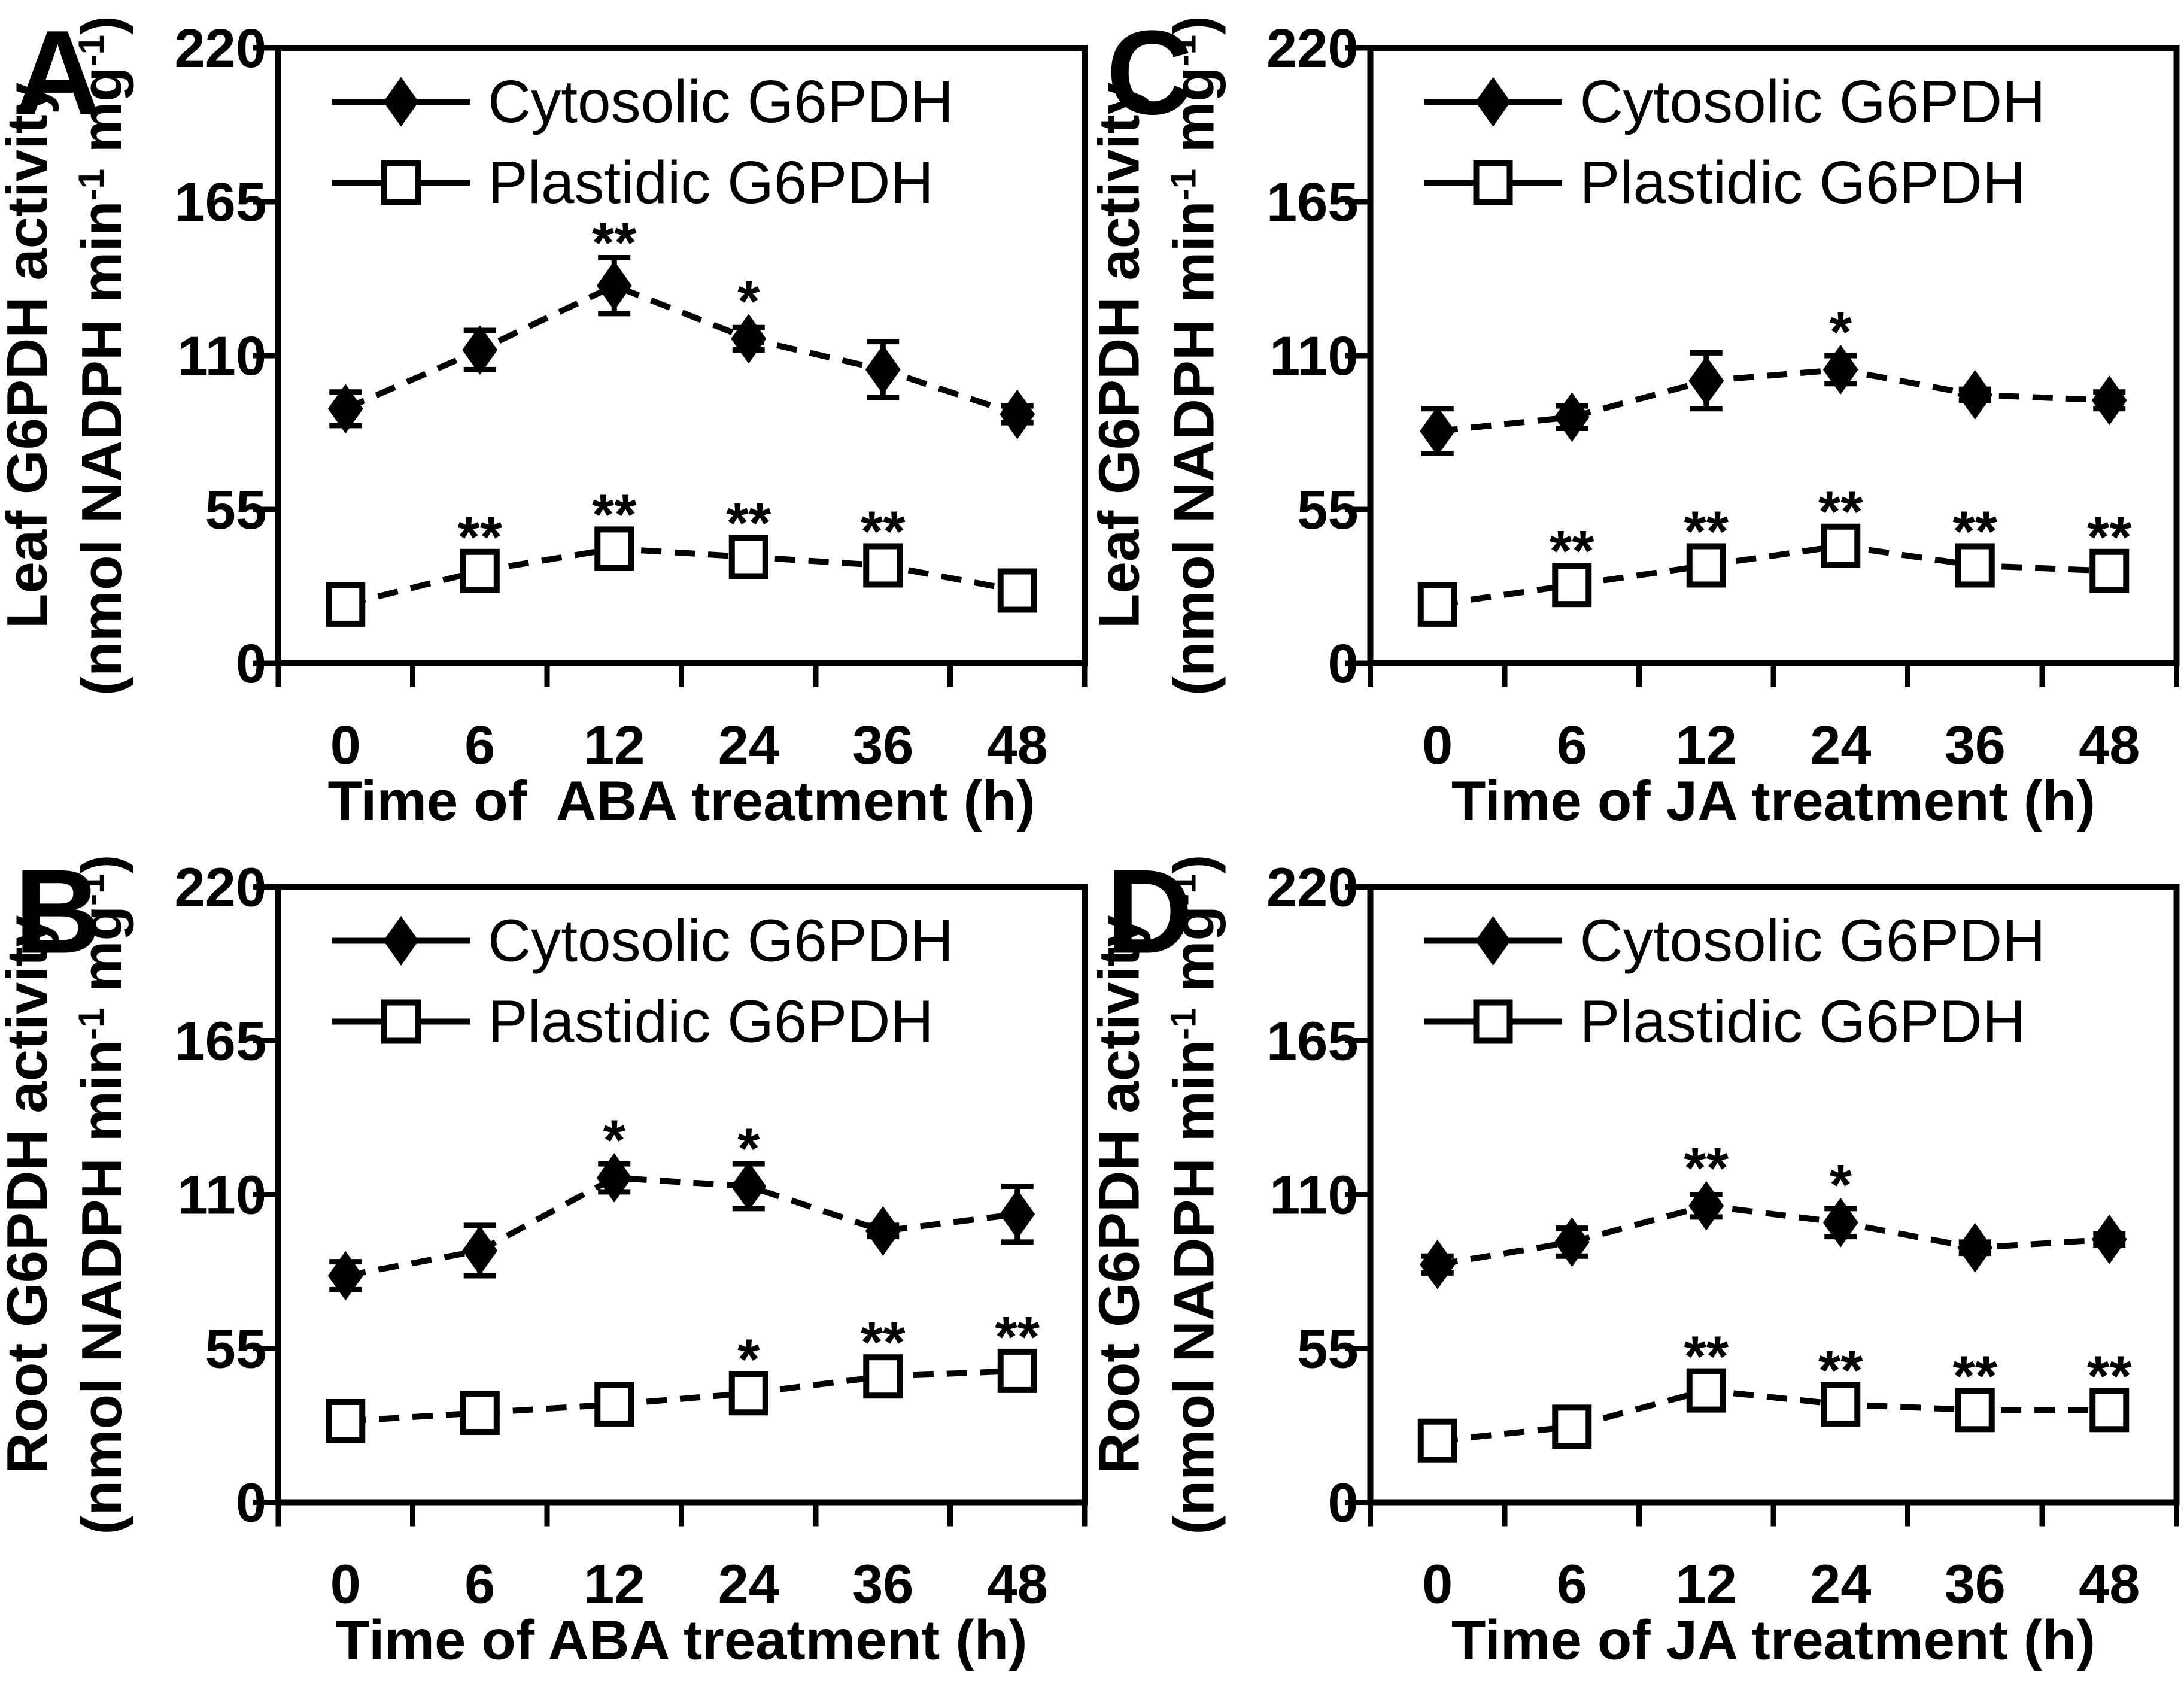 This screenshot has width=2184, height=1681. What do you see at coordinates (1312, 887) in the screenshot?
I see `y-tick-label: 220` at bounding box center [1312, 887].